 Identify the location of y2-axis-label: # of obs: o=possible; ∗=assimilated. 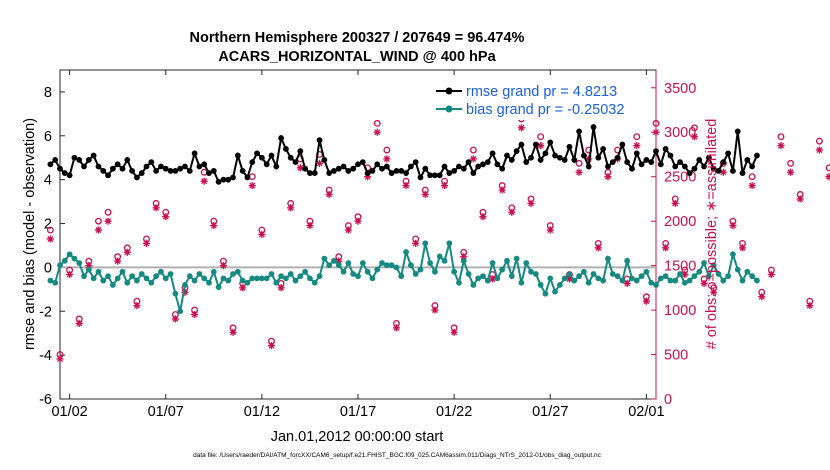
(712, 234).